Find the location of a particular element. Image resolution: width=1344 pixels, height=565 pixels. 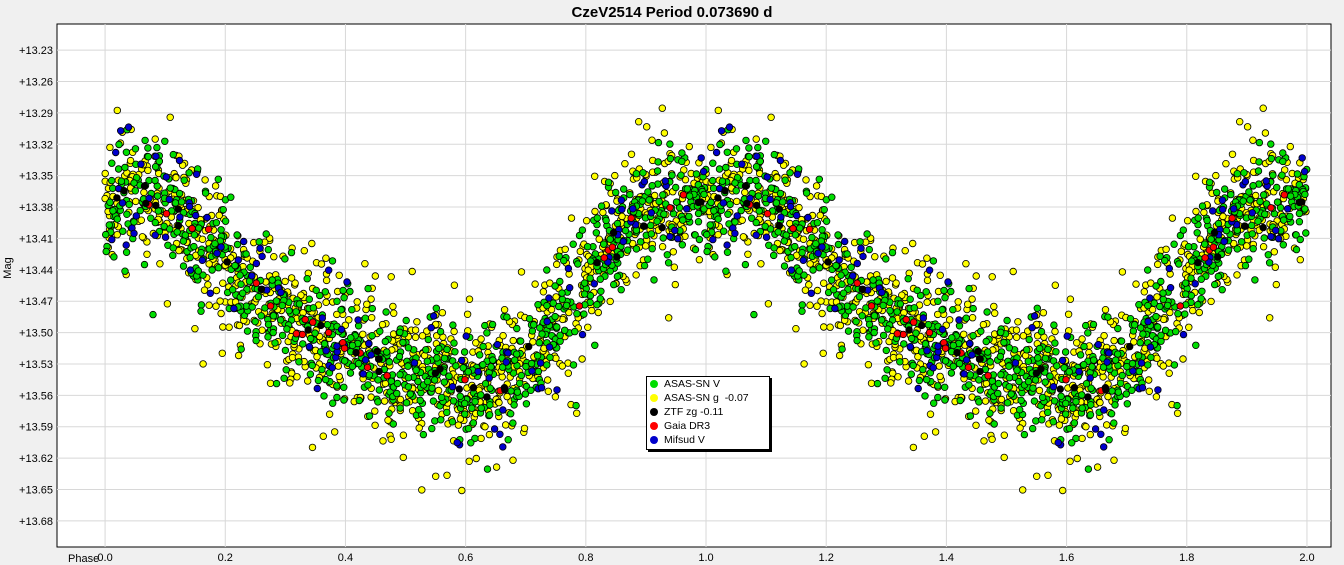

y-tick-label: +13.50 is located at coordinates (36, 334).